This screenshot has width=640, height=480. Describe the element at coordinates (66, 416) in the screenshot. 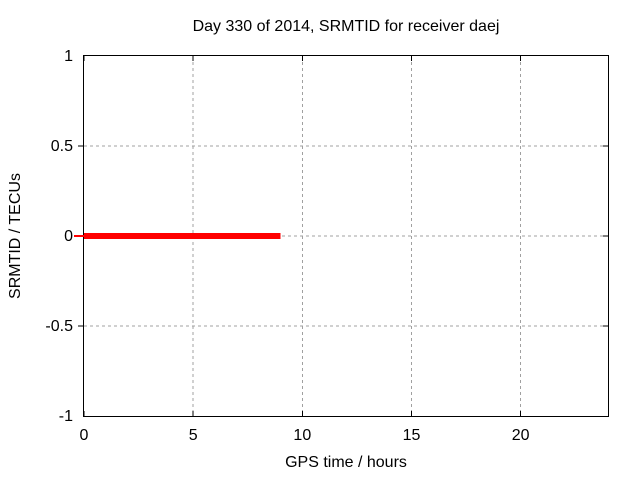

I see `y-tick-label: -1` at that location.